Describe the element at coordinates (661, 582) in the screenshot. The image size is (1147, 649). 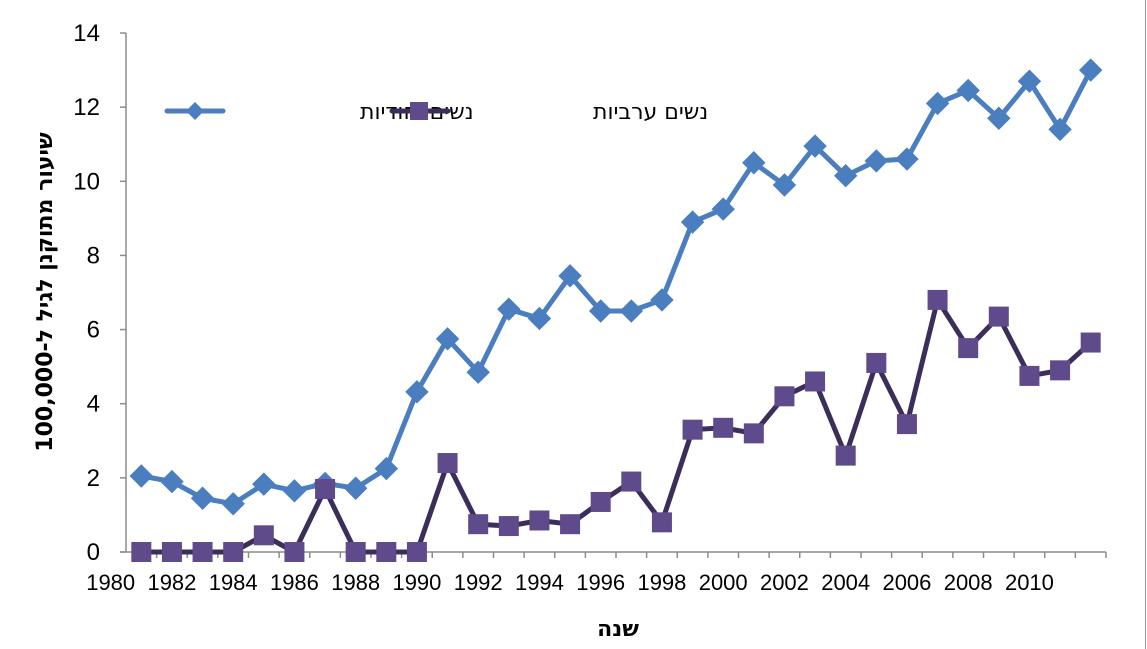
I see `x-tick-label: 1998` at that location.